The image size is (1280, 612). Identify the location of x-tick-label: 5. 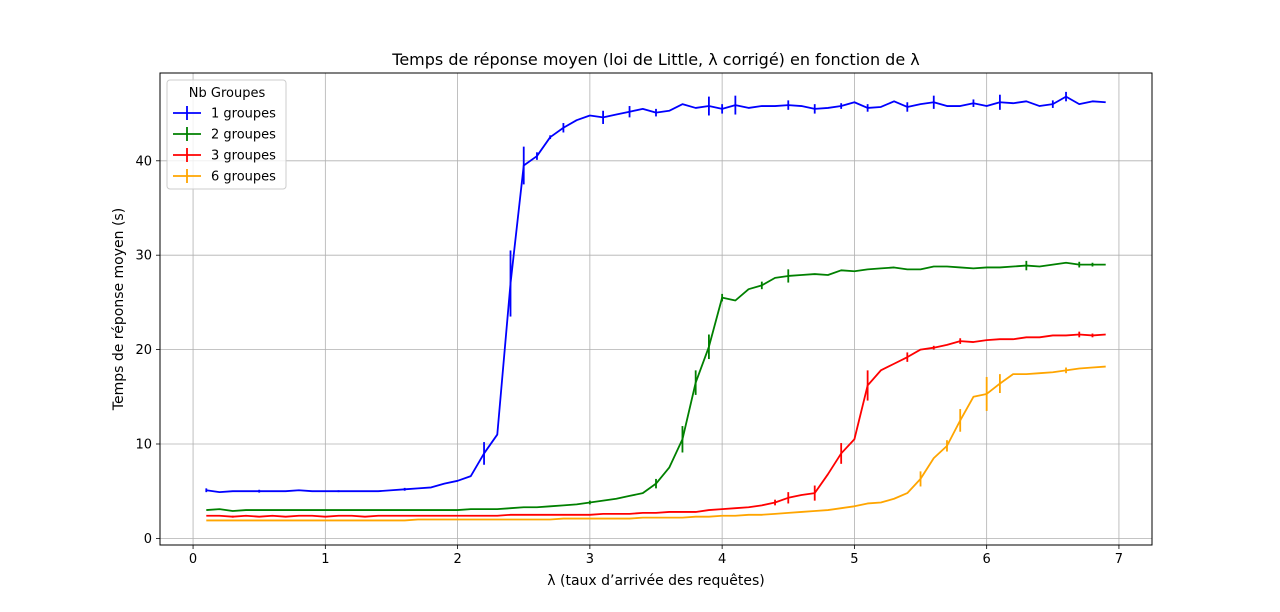
(854, 559).